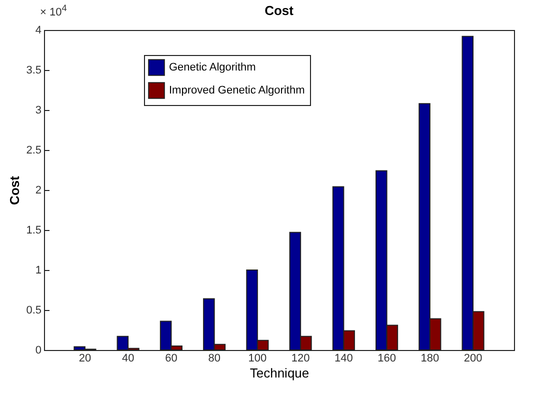 The image size is (537, 408). What do you see at coordinates (38, 30) in the screenshot?
I see `y-tick-label: 4` at bounding box center [38, 30].